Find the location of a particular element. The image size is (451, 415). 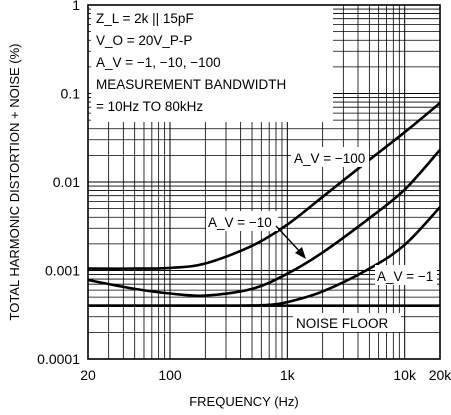

condition-load: Z_L = 2k || 15pF is located at coordinates (145, 18).